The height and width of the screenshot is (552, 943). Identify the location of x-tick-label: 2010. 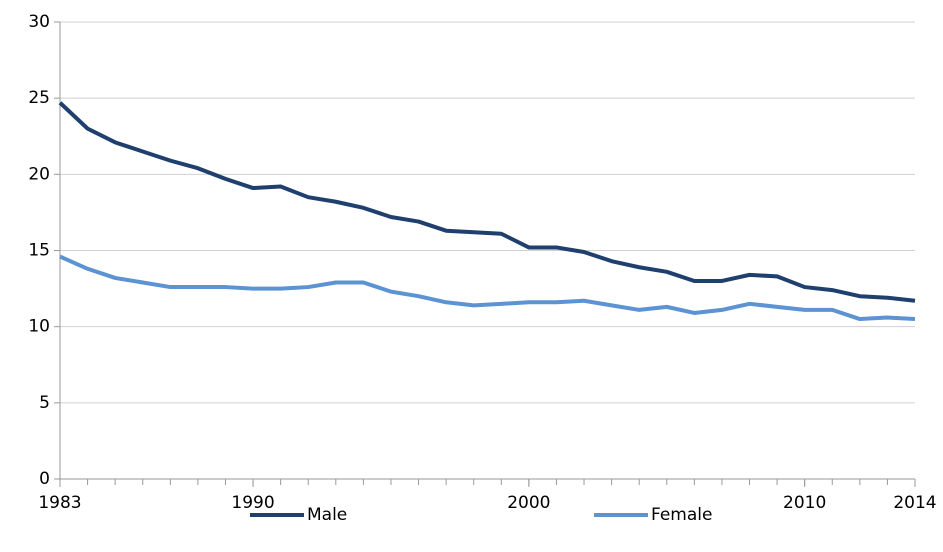
(804, 503).